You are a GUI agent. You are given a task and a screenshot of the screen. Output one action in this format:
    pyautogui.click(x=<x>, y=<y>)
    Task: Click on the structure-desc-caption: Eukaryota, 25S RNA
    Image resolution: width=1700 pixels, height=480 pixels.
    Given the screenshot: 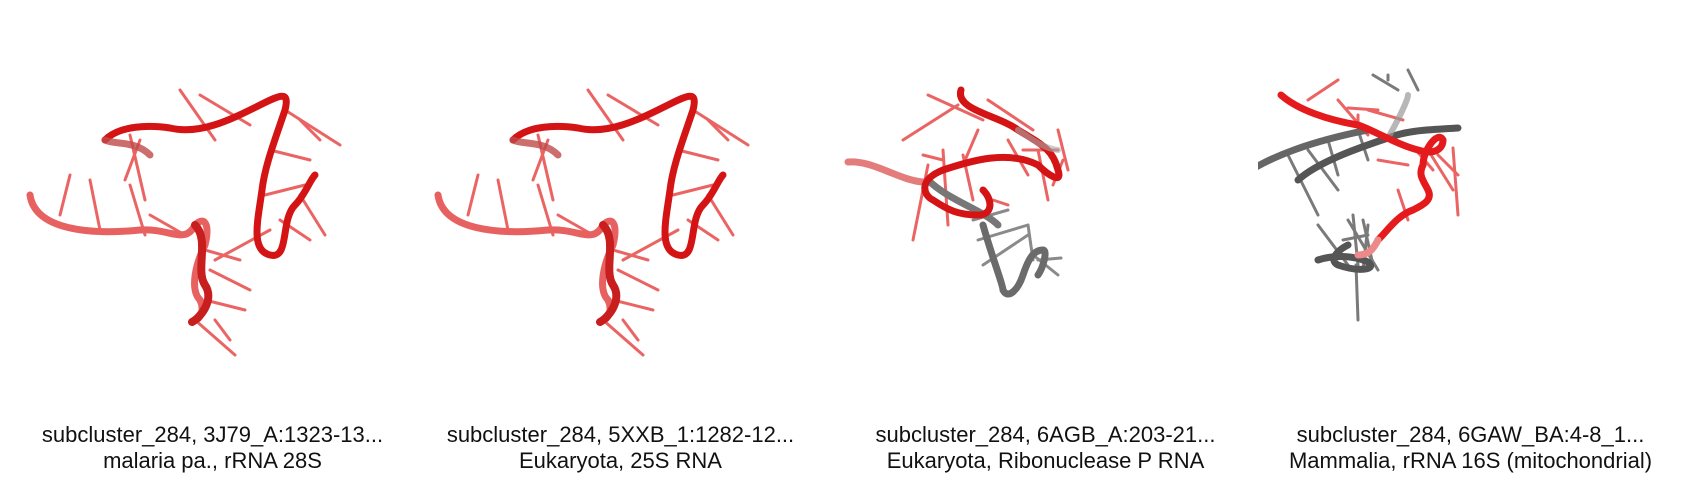 What is the action you would take?
    pyautogui.click(x=620, y=460)
    